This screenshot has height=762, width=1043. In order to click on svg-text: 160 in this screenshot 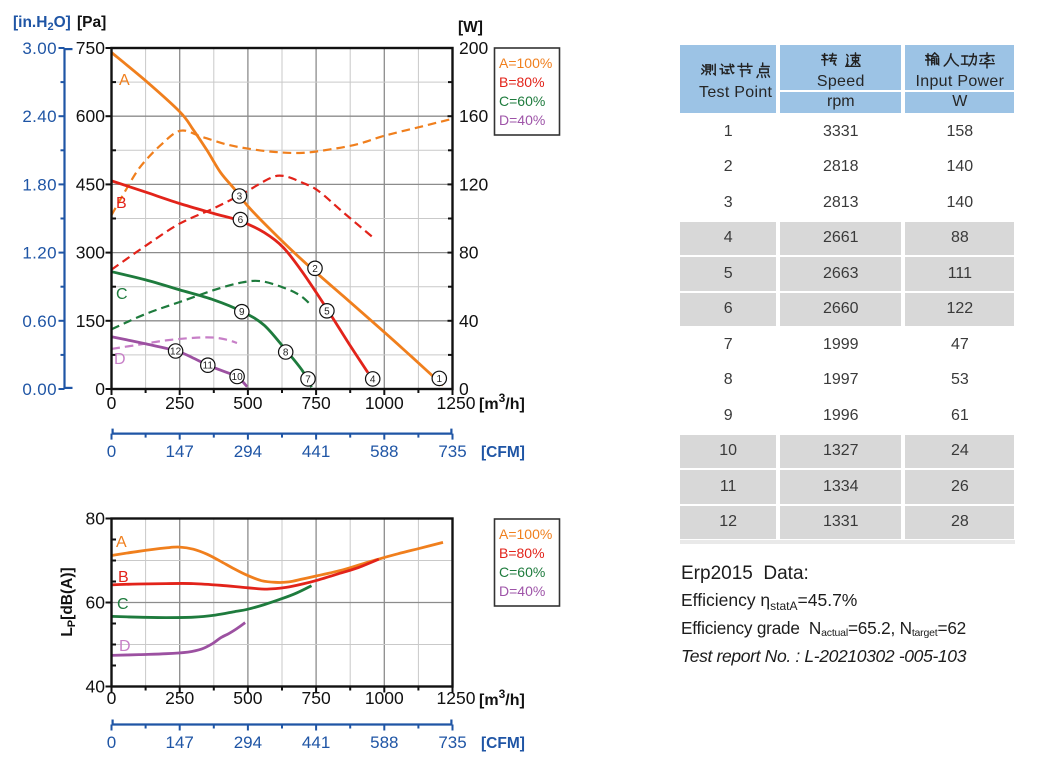, I will do `click(473, 116)`.